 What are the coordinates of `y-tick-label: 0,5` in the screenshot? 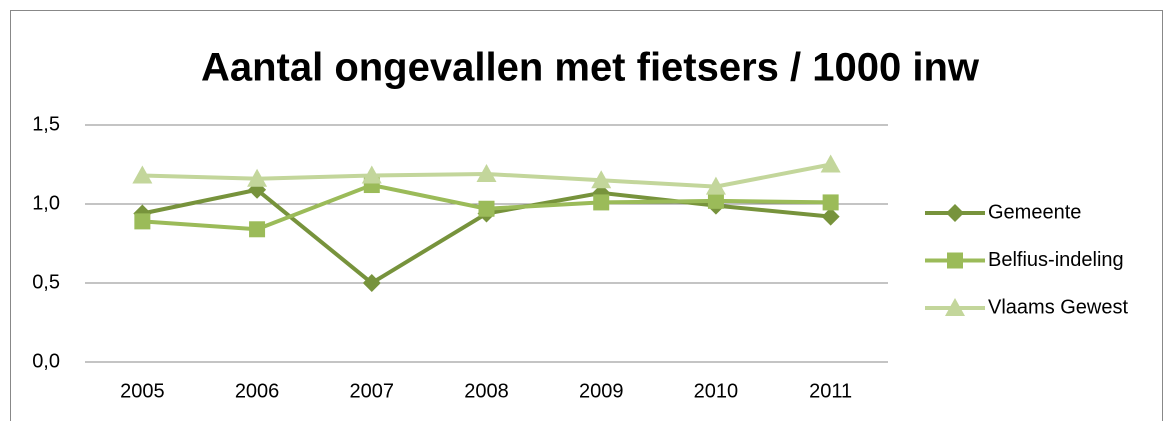 It's located at (46, 282).